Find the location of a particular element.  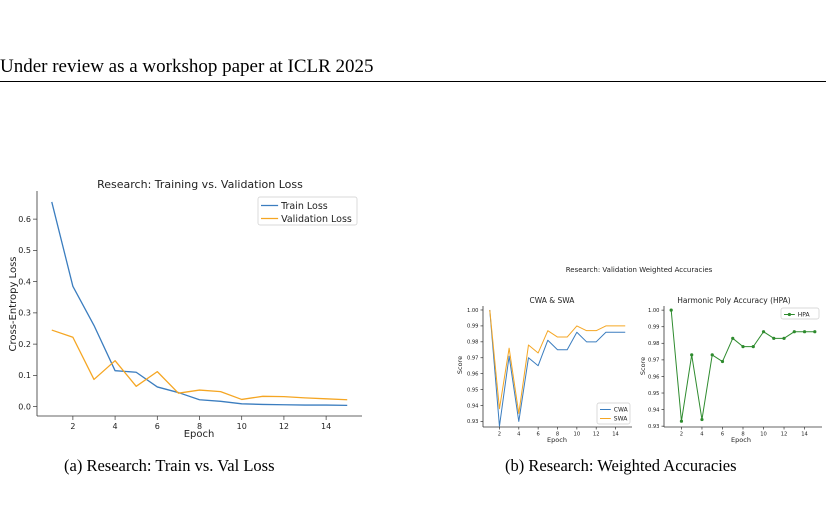

accuracy-suptitle: Research: Validation Weighted Accuracies is located at coordinates (639, 270).